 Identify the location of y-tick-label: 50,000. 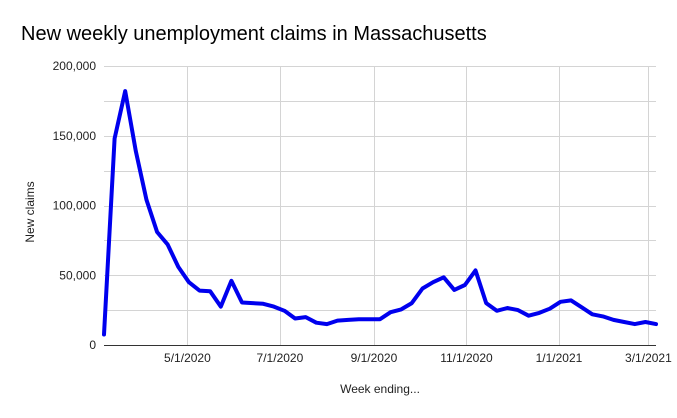
(77, 275).